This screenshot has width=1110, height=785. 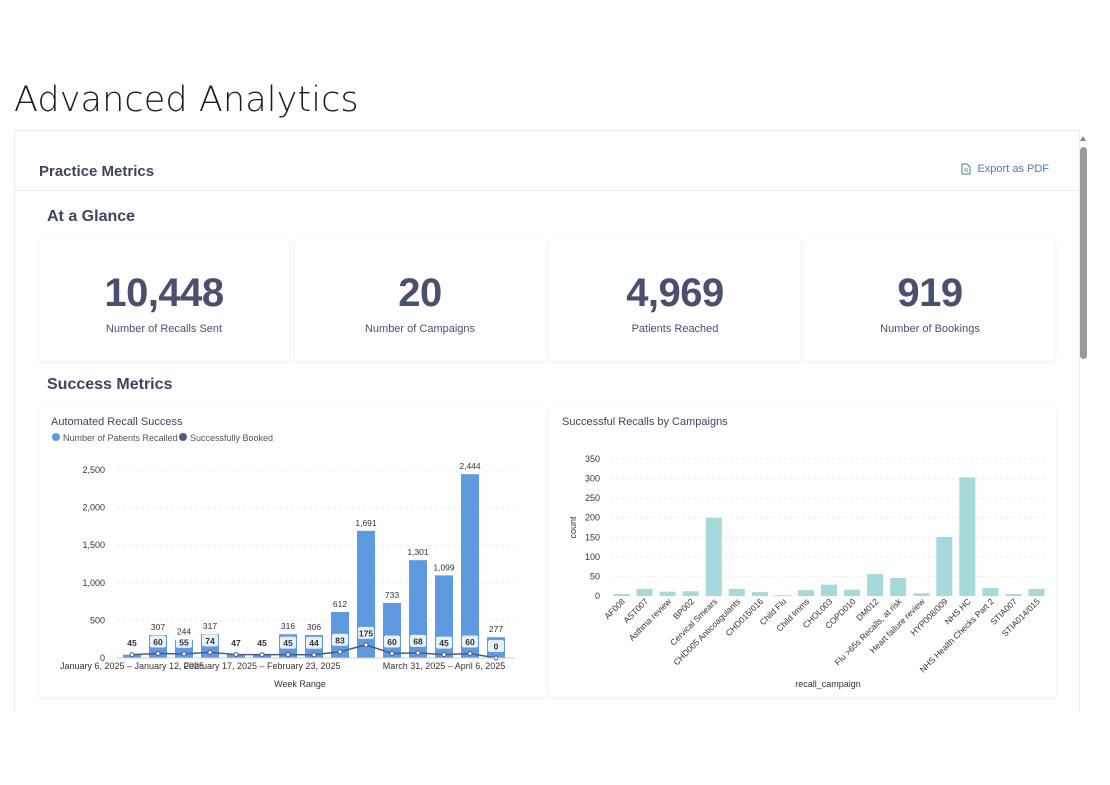 I want to click on y-tick-label: 500, so click(x=97, y=620).